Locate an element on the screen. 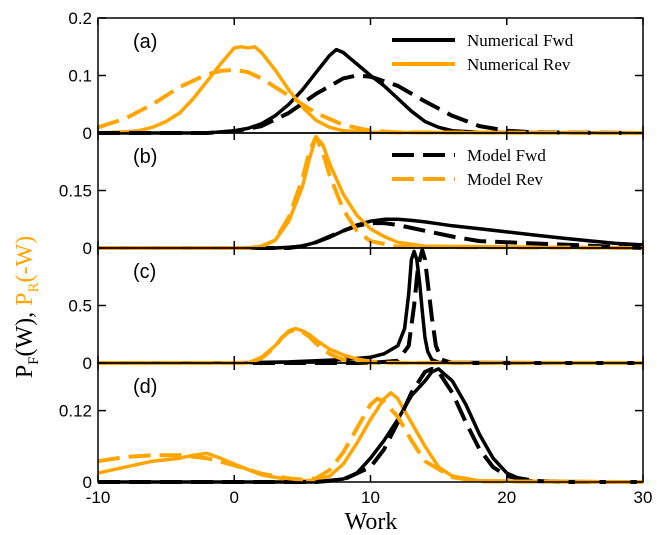 The image size is (657, 535). series-numerical-rev is located at coordinates (370, 90).